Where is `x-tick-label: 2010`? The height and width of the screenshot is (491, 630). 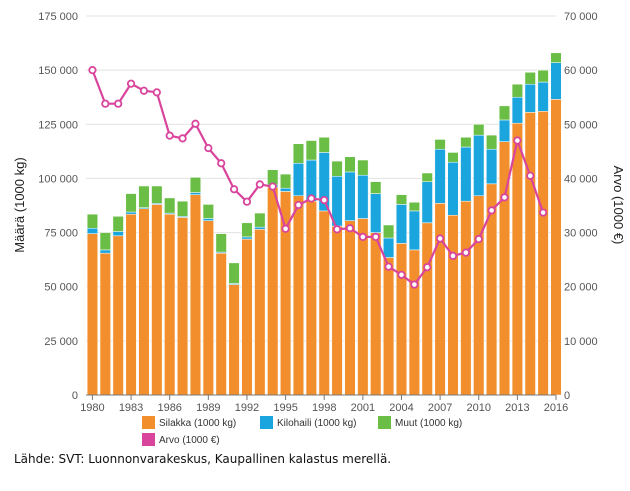
x-tick-label: 2010 is located at coordinates (478, 408).